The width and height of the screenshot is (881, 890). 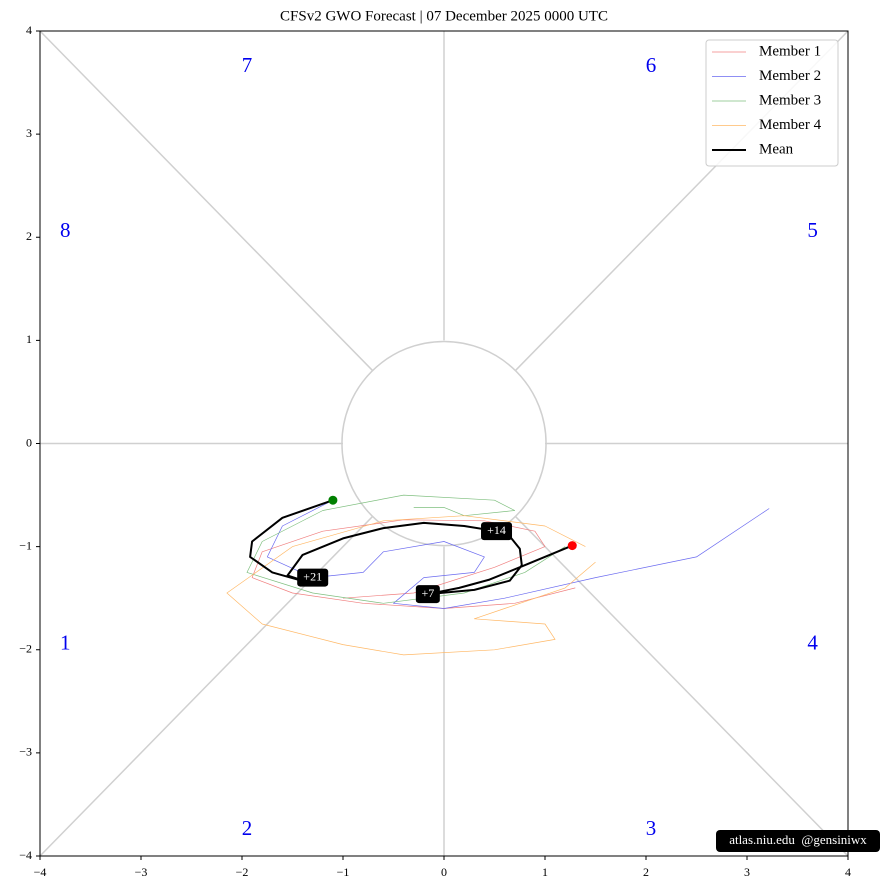 I want to click on annotation: +14, so click(x=497, y=531).